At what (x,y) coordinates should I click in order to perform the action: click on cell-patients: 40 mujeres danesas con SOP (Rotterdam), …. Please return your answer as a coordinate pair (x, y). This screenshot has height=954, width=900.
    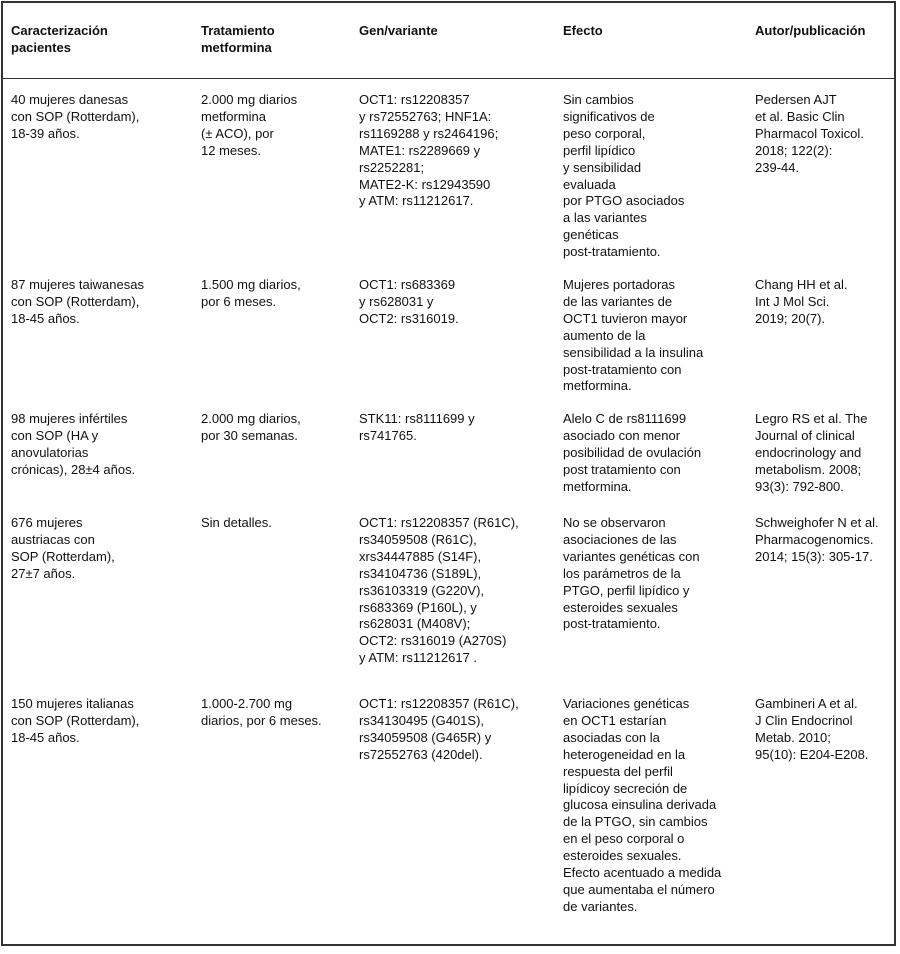
    Looking at the image, I should click on (75, 116).